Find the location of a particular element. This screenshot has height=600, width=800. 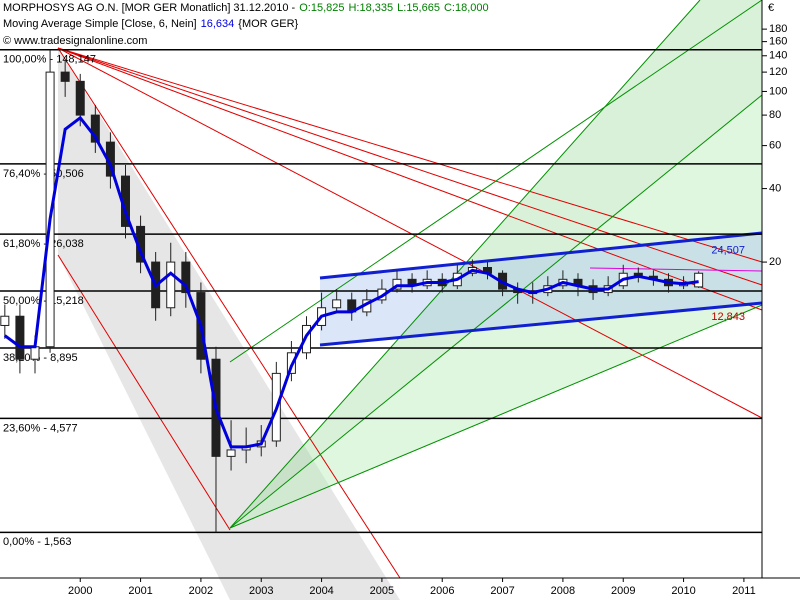

y-tick-label: 140 is located at coordinates (778, 56).